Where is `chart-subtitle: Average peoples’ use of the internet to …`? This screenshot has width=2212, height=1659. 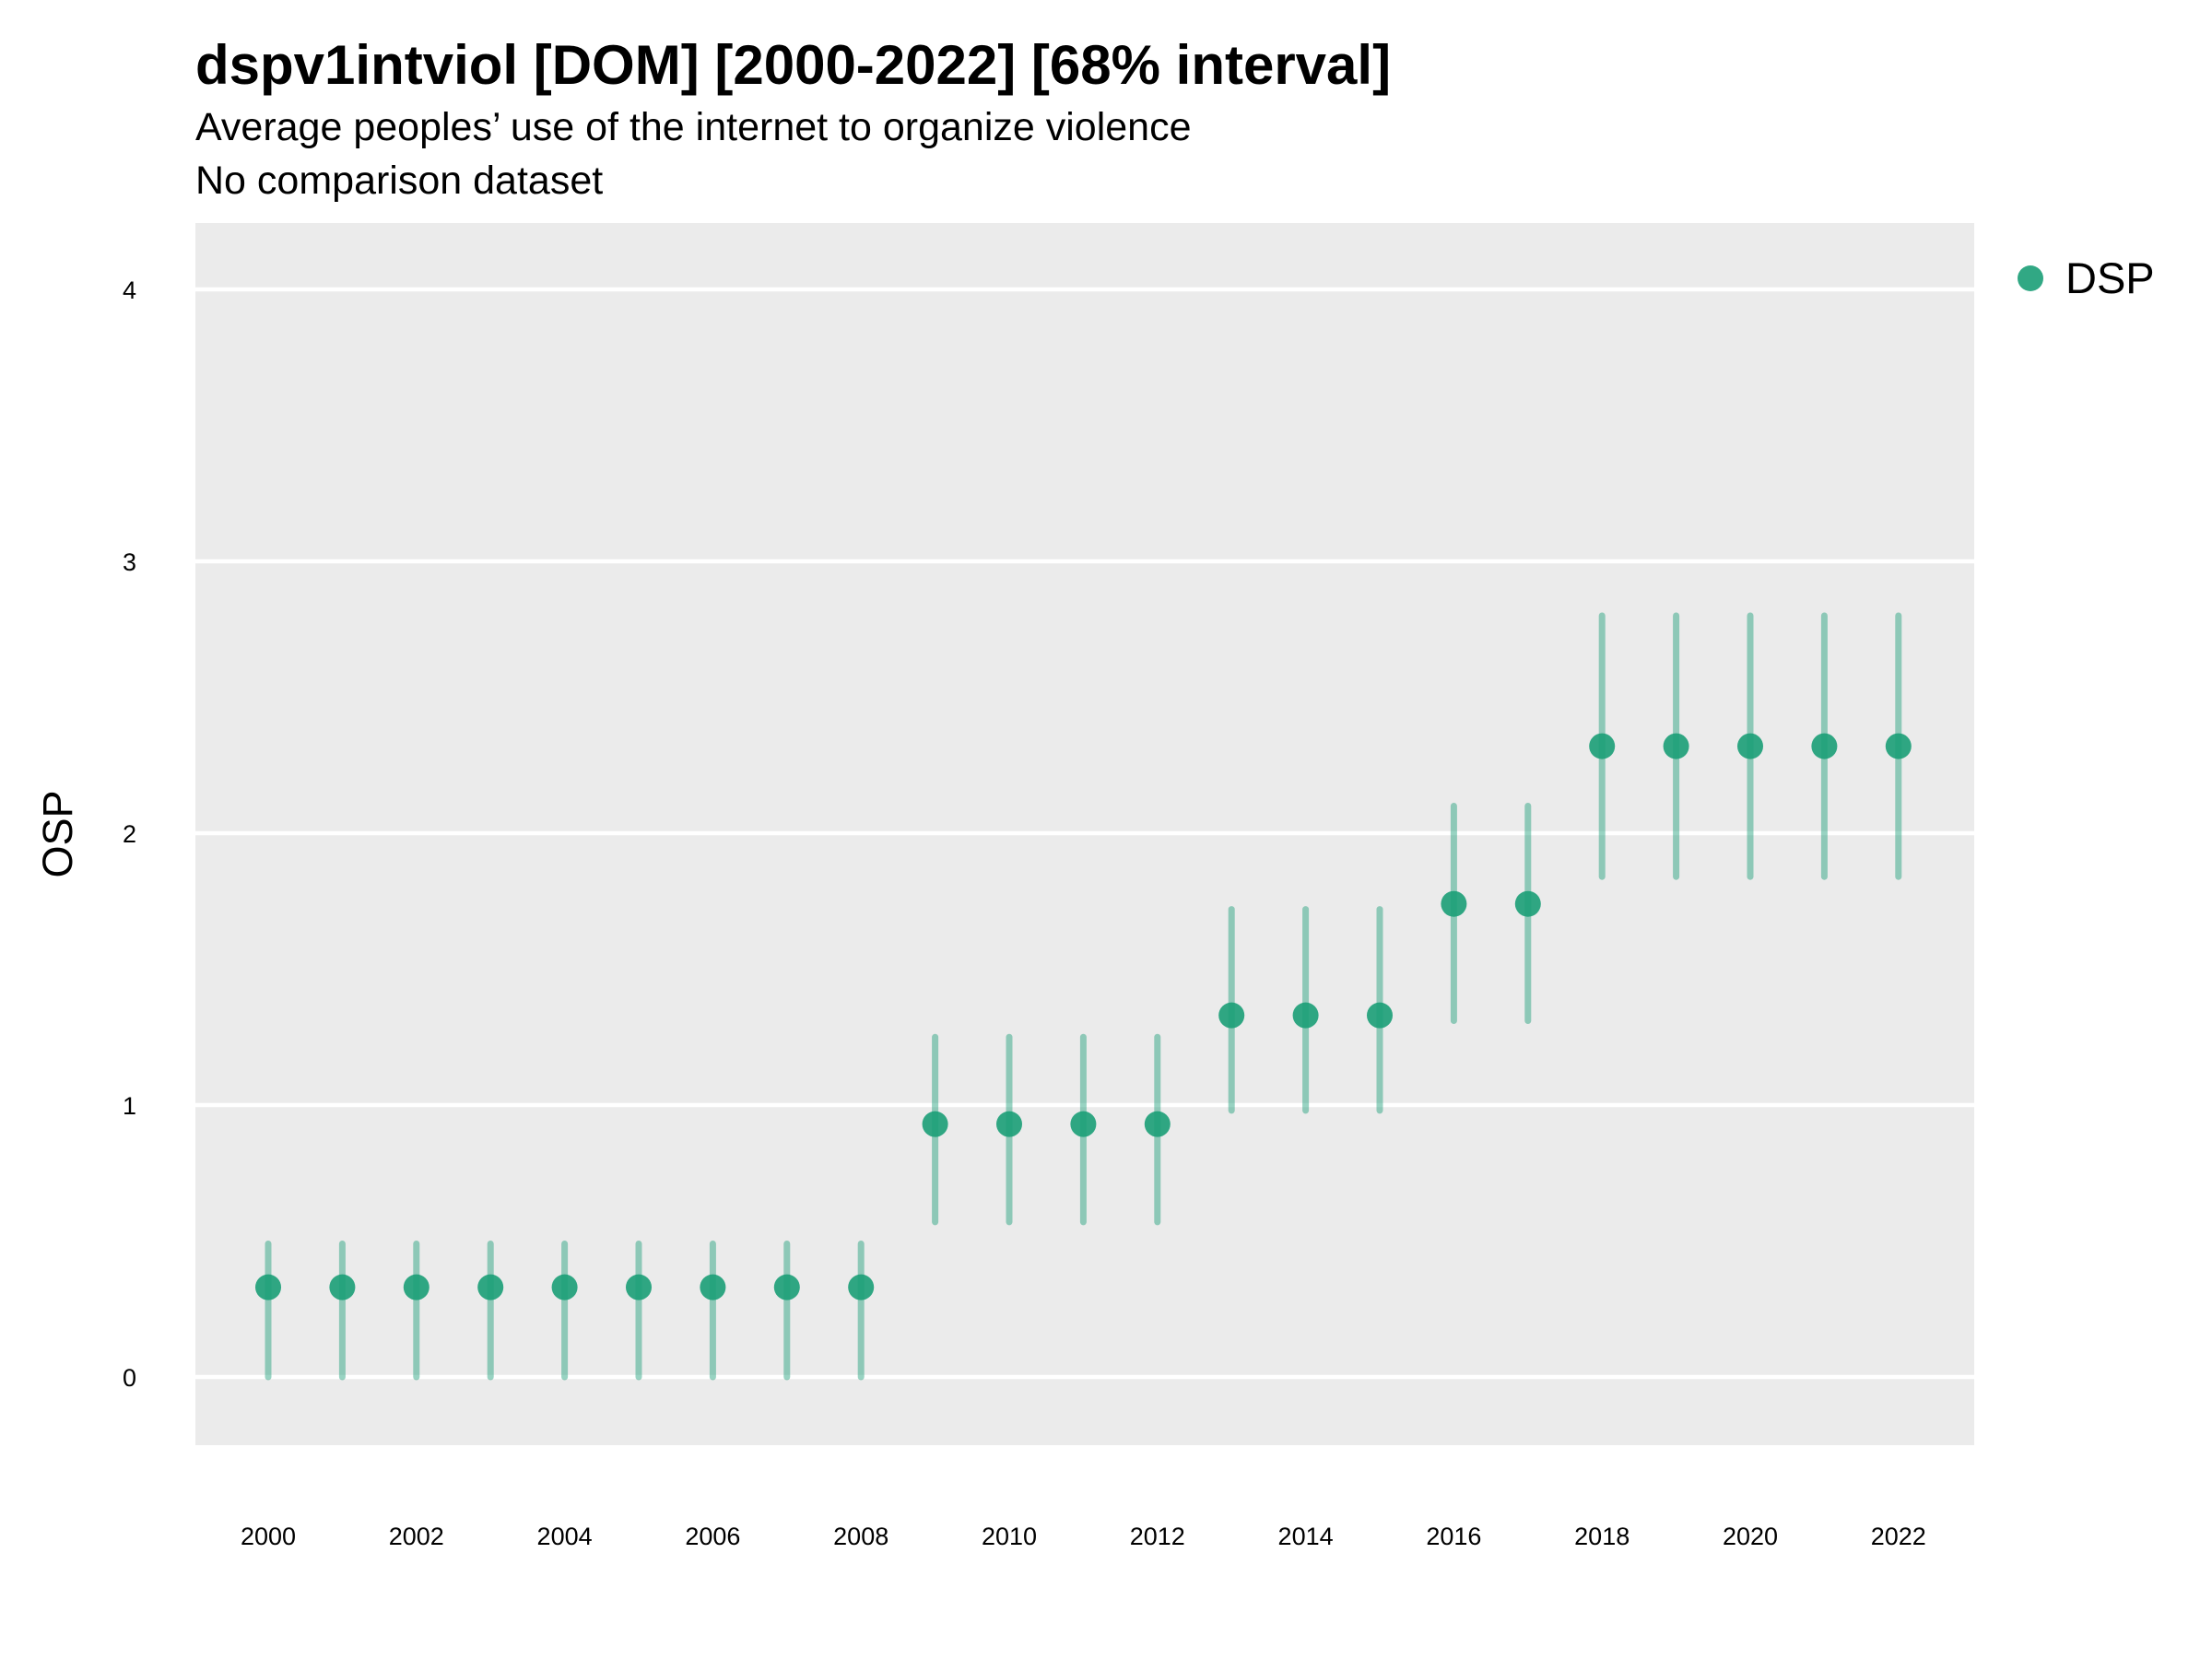 chart-subtitle: Average peoples’ use of the internet to … is located at coordinates (693, 127).